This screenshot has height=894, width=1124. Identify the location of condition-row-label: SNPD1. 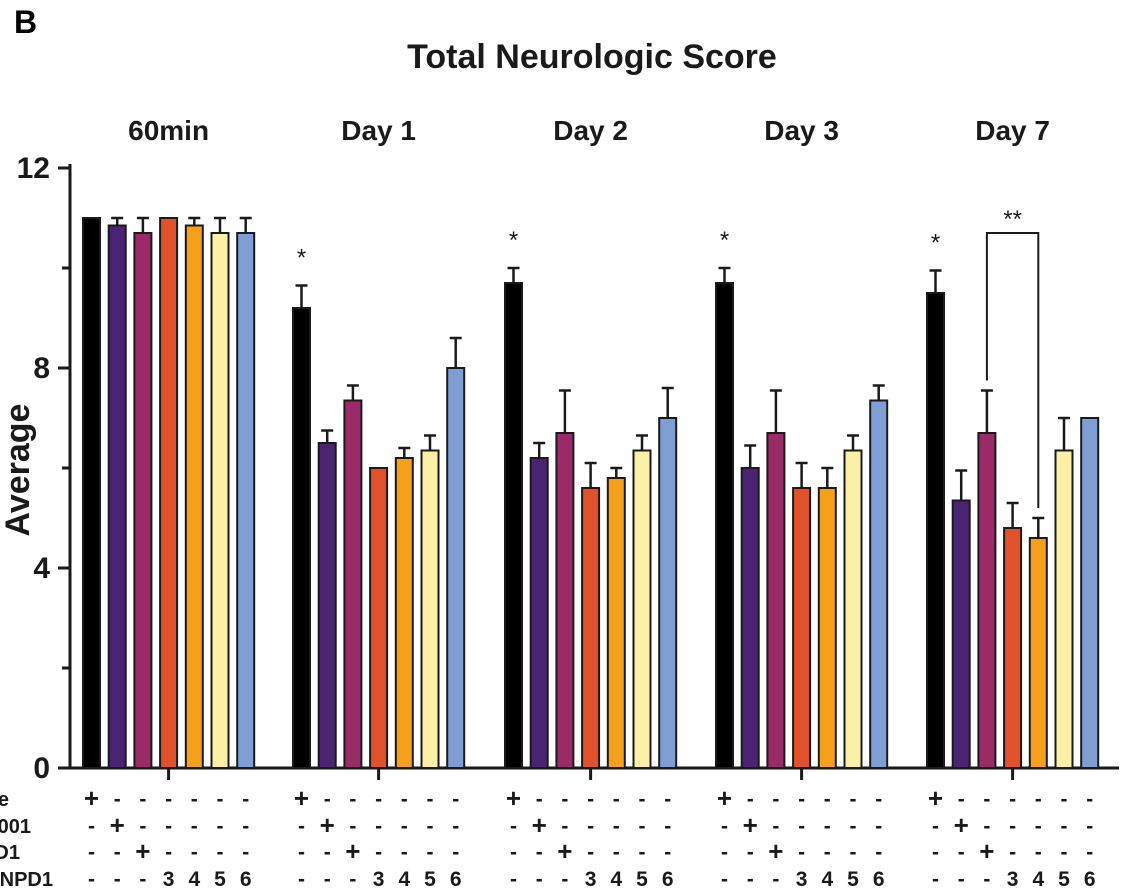
(26, 880).